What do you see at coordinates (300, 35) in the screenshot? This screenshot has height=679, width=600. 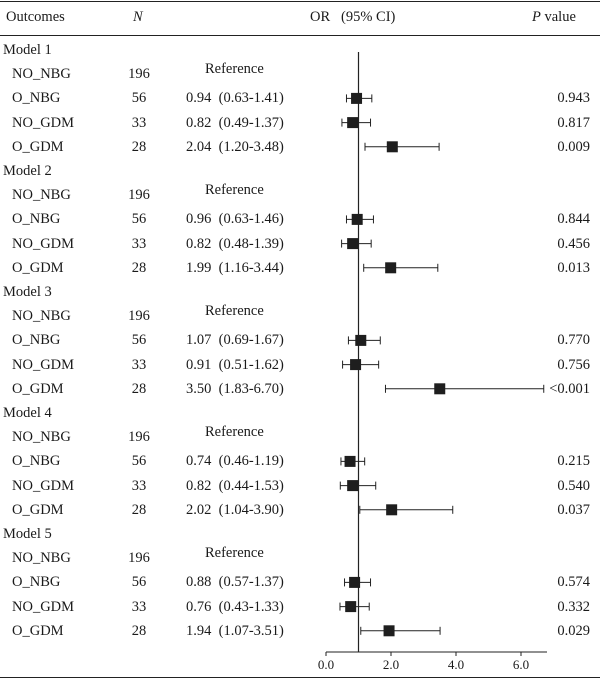 I see `header-rule` at bounding box center [300, 35].